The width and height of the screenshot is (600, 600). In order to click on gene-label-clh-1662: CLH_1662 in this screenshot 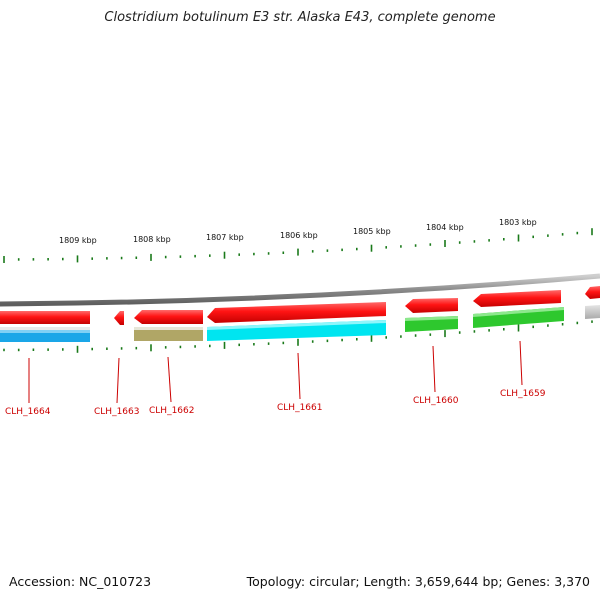, I will do `click(171, 411)`.